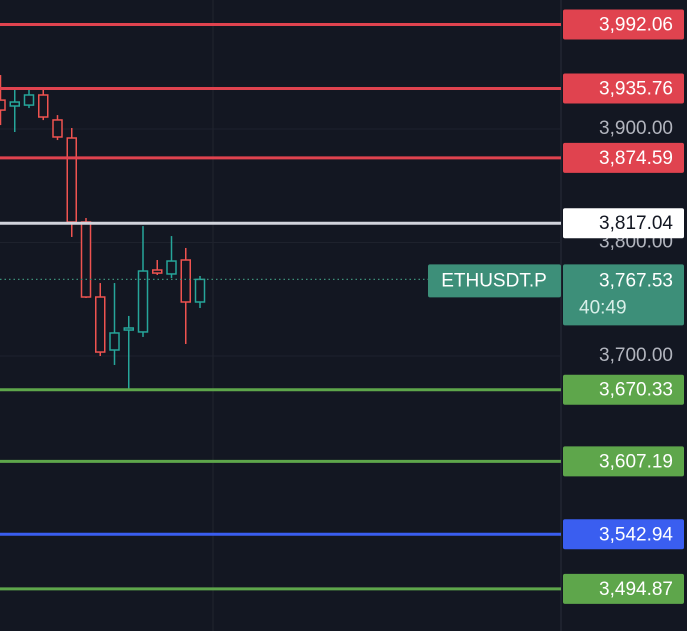  Describe the element at coordinates (636, 280) in the screenshot. I see `last-price-label: 3,767.53` at that location.